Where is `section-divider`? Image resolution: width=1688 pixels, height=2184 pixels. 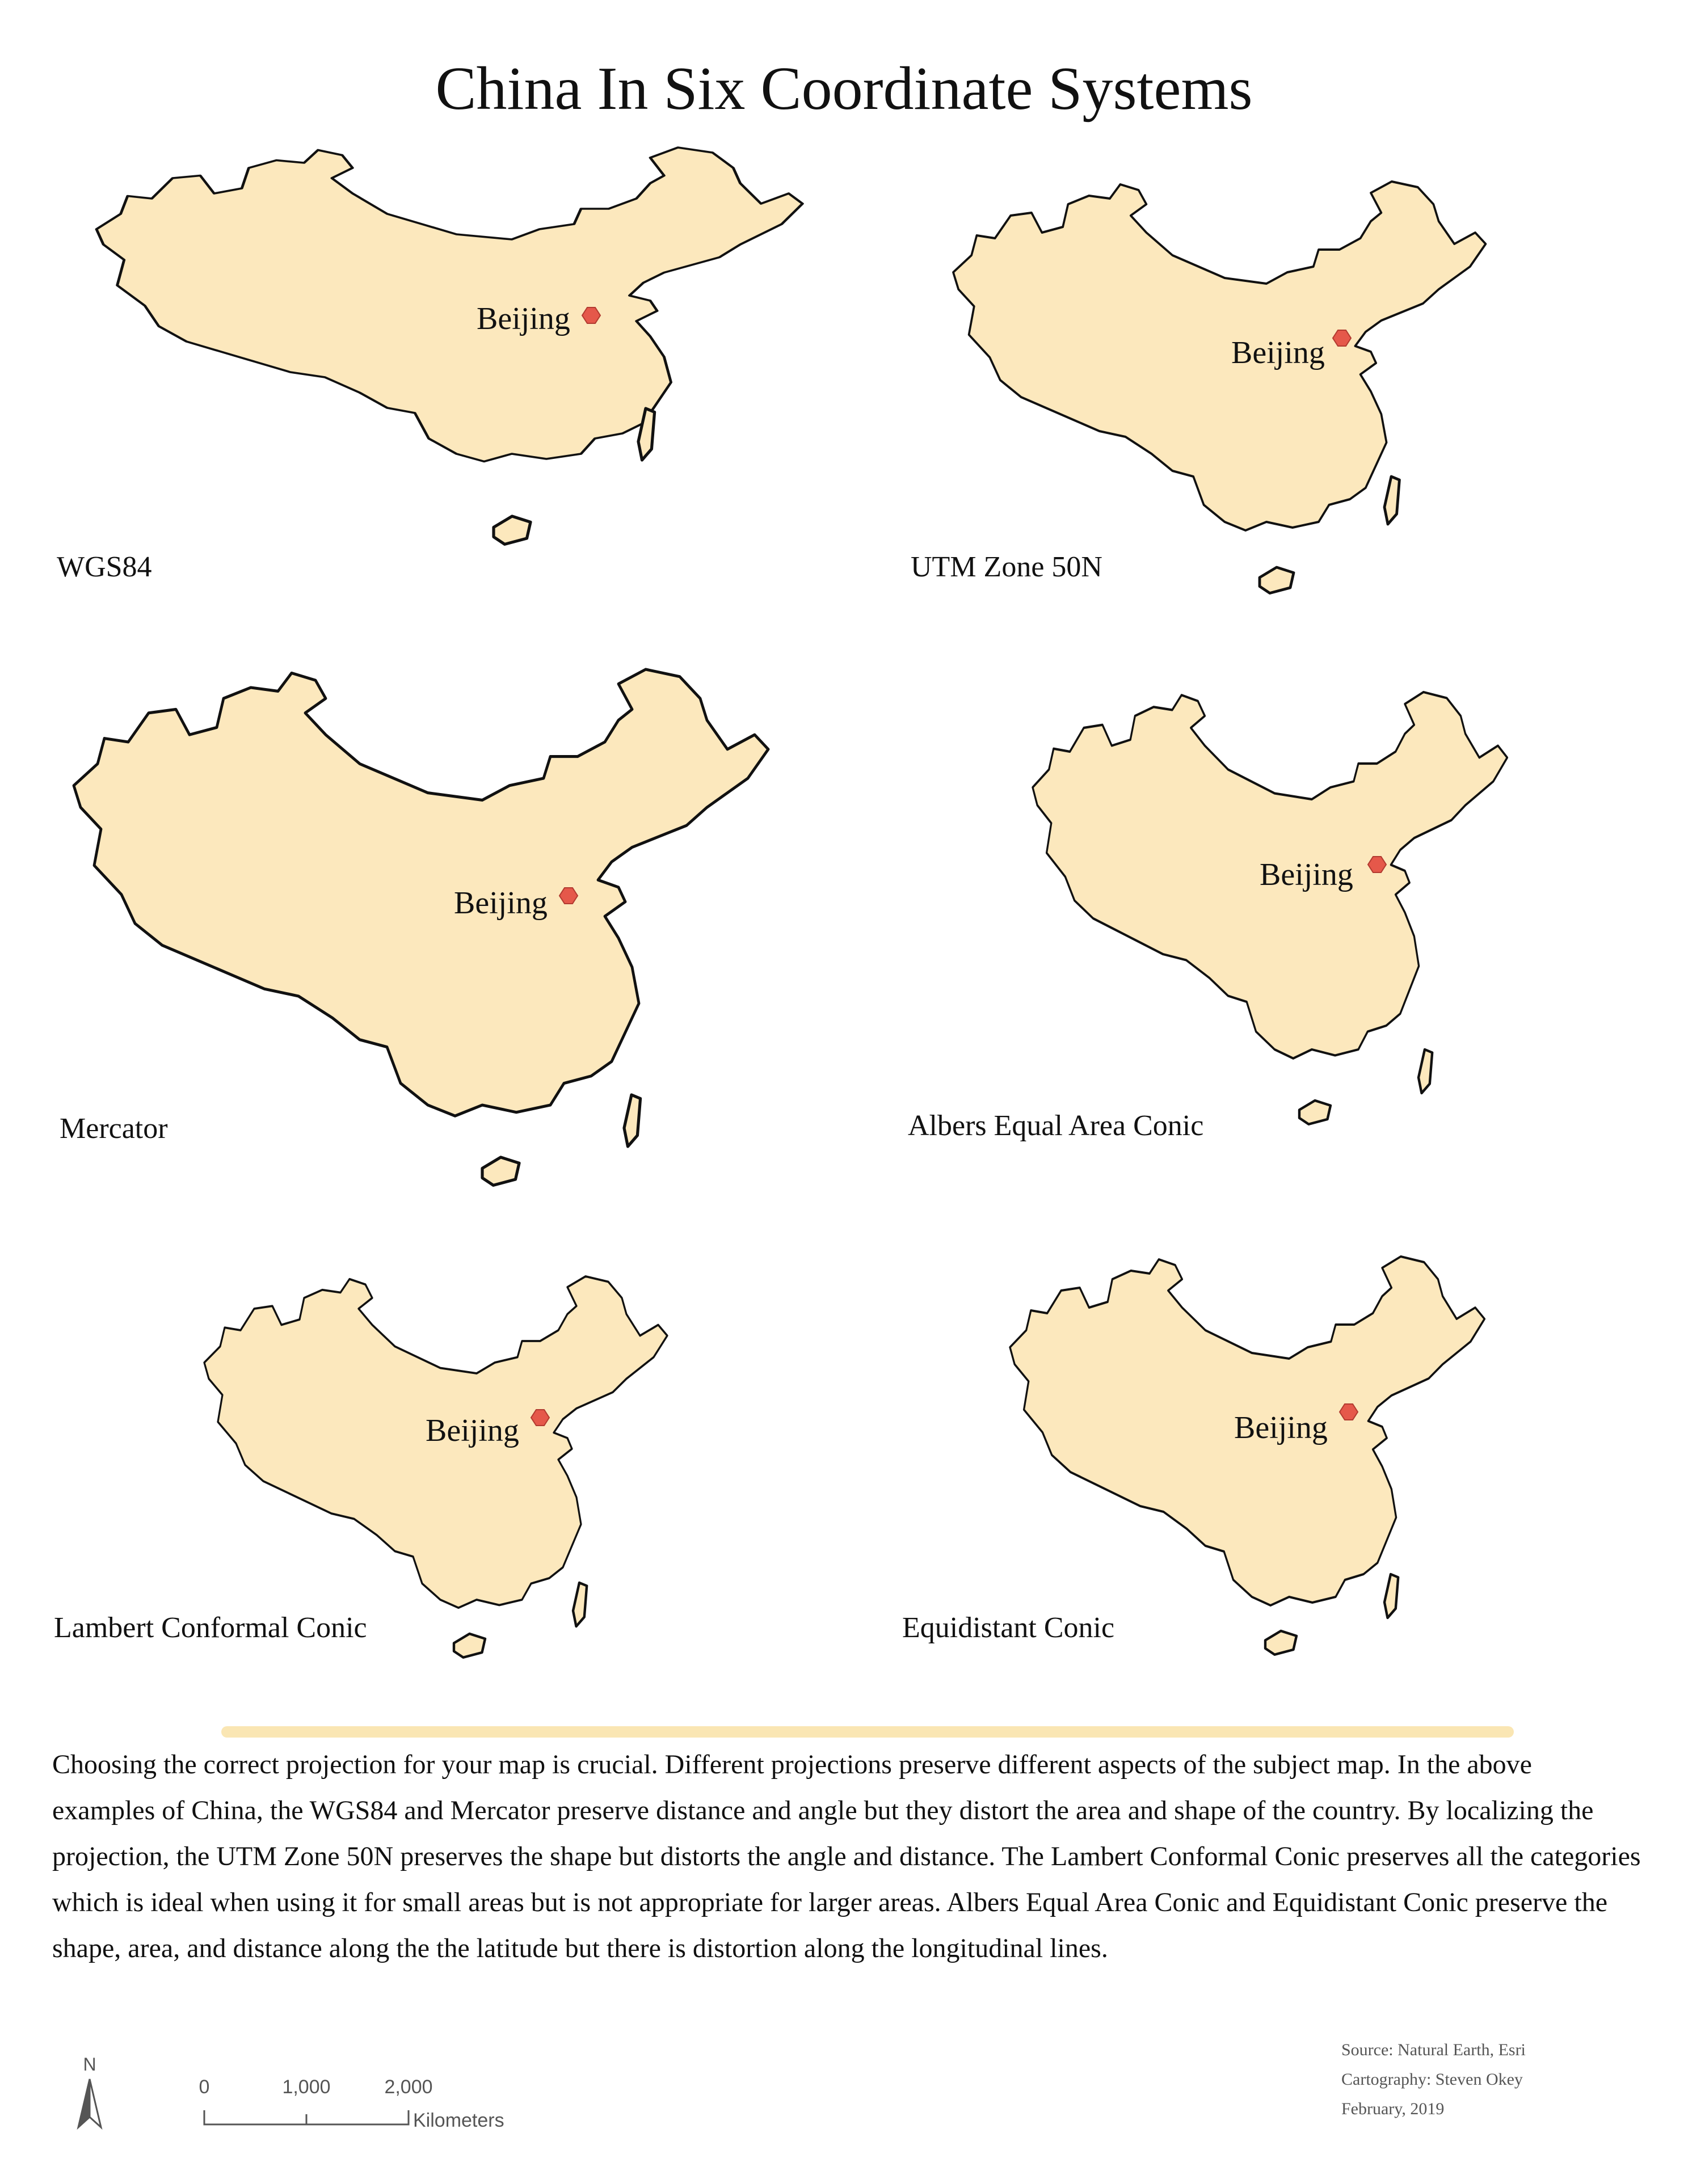 section-divider is located at coordinates (867, 1732).